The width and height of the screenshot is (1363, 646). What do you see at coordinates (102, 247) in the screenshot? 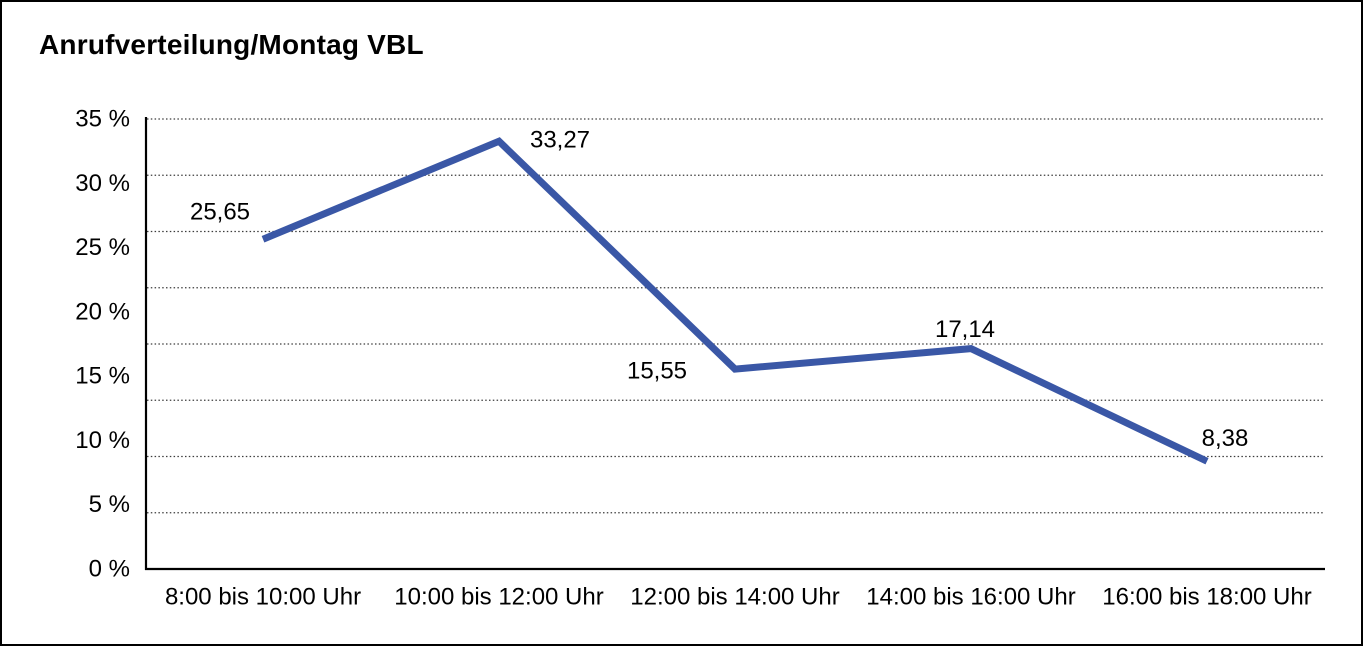
I see `y-tick-label: 25 %` at bounding box center [102, 247].